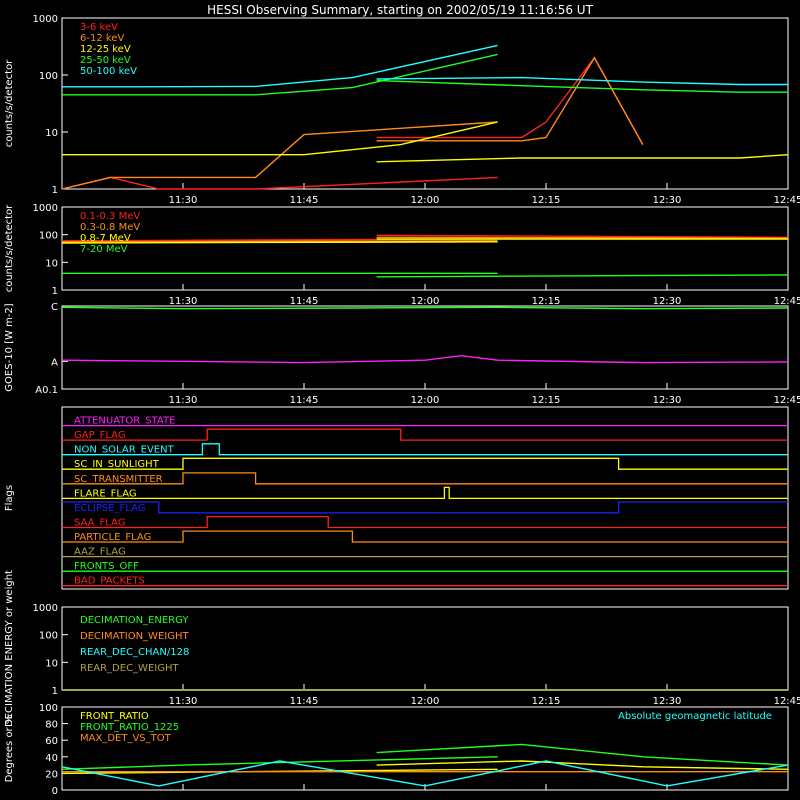  Describe the element at coordinates (48, 76) in the screenshot. I see `panel-xray-low-ytick-label: 100` at that location.